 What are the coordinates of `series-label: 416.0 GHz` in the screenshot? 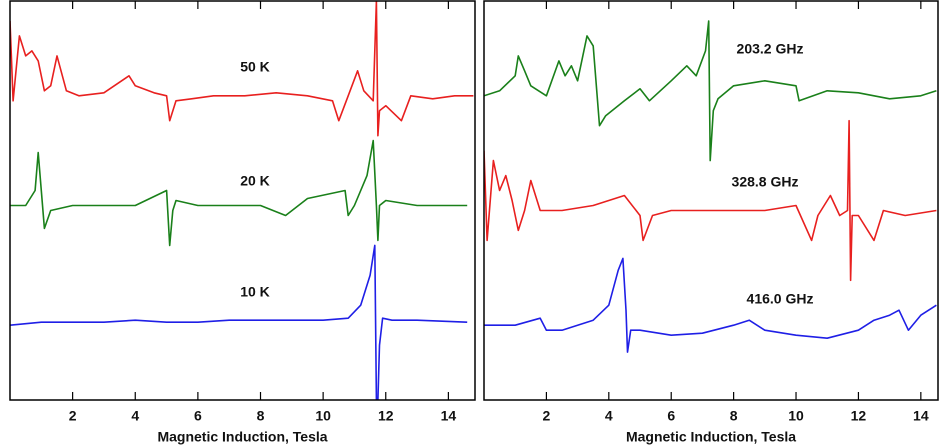 It's located at (780, 299).